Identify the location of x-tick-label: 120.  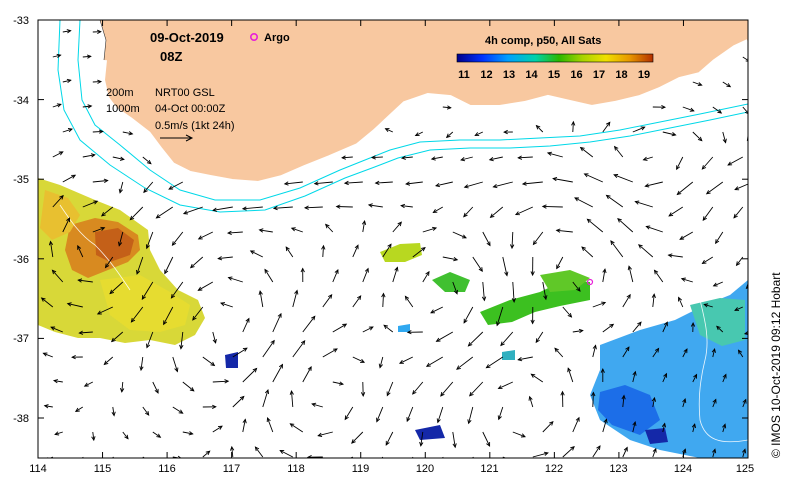
(425, 469).